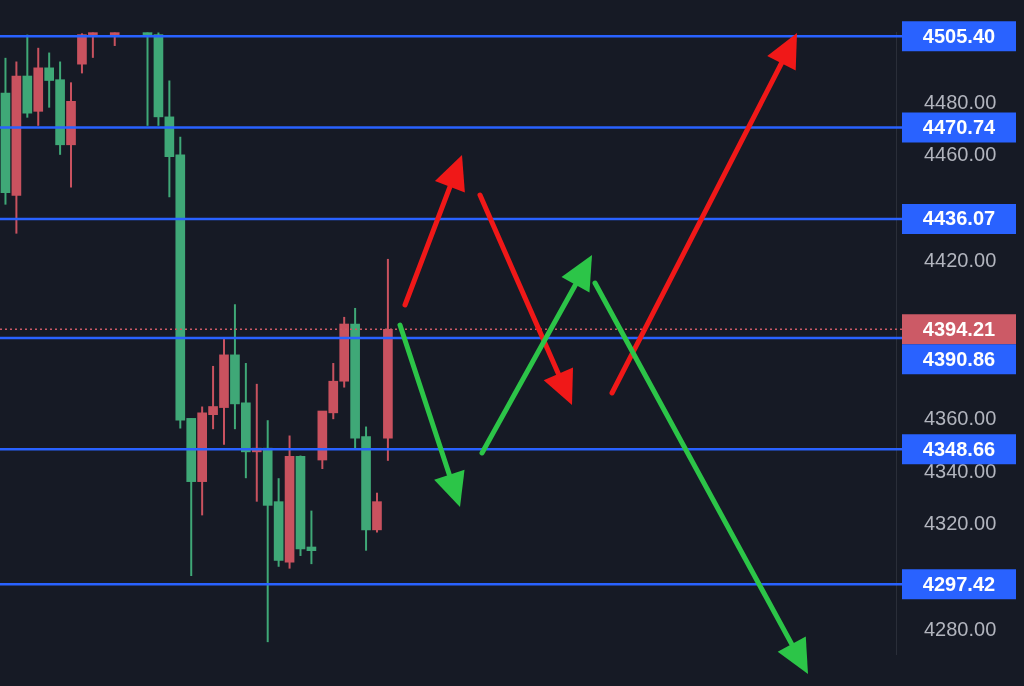 This screenshot has height=686, width=1024. What do you see at coordinates (959, 35) in the screenshot?
I see `ref-line-label: 4505.40` at bounding box center [959, 35].